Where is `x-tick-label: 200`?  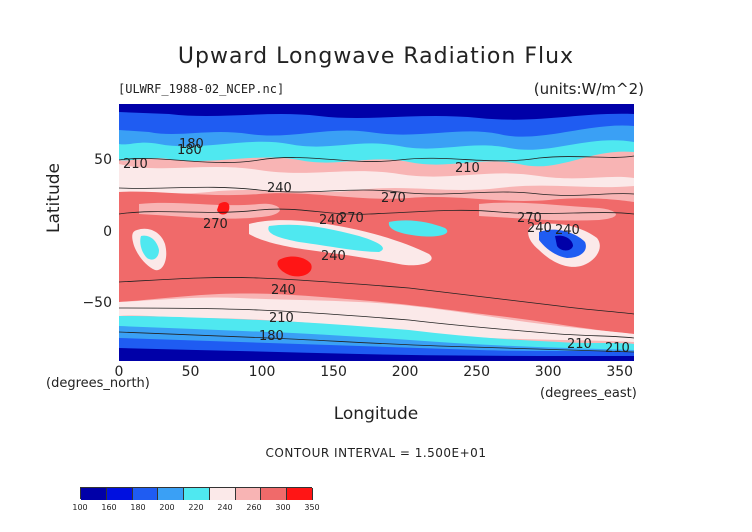
x-tick-label: 200 is located at coordinates (405, 372).